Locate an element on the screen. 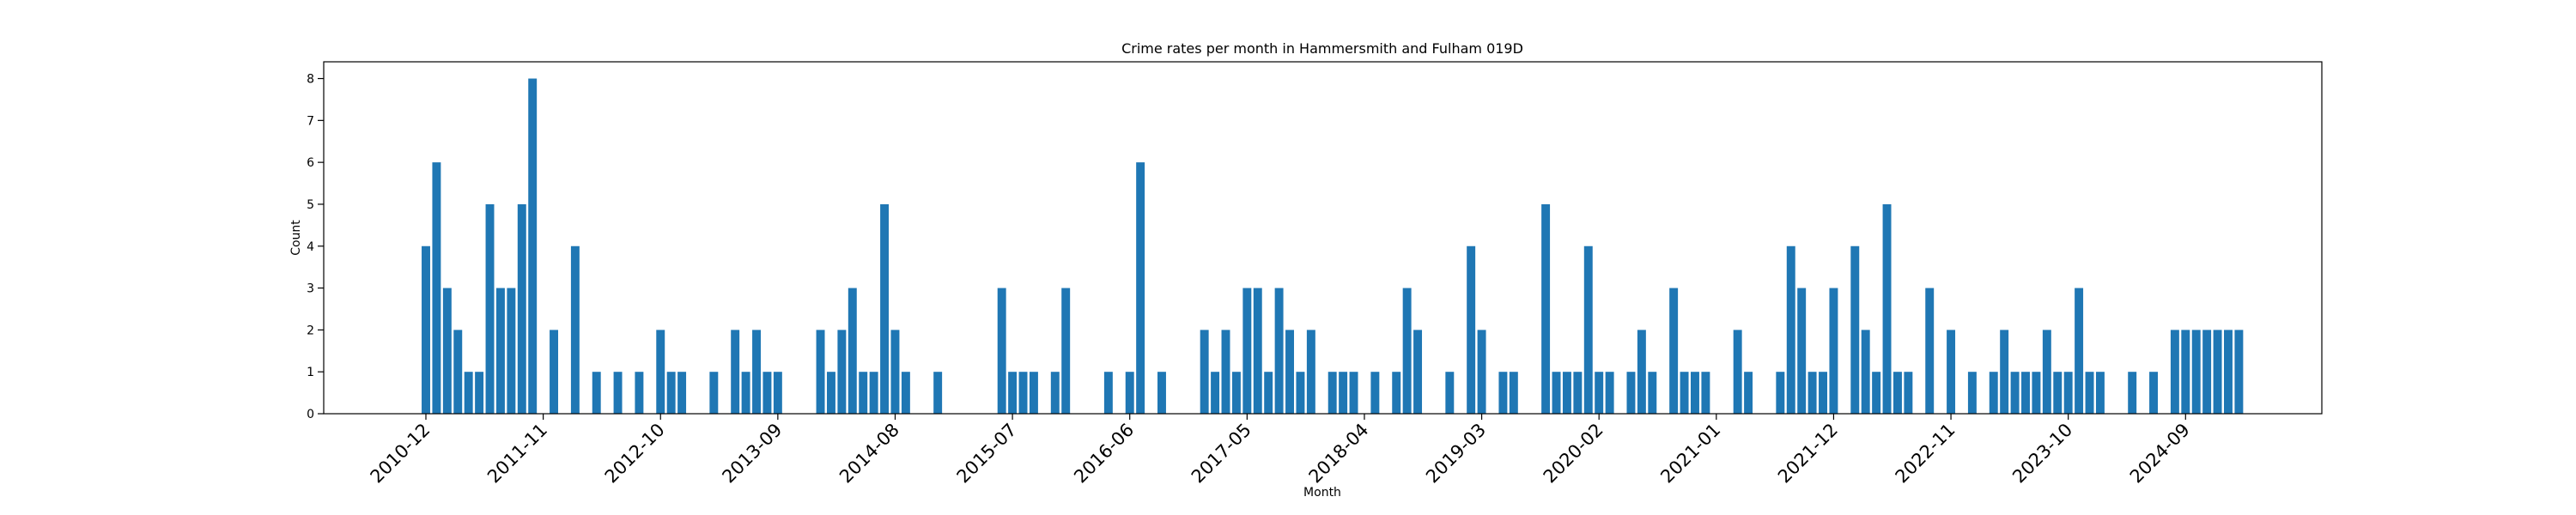 The height and width of the screenshot is (515, 2576). x-tick-label-2013-09: 2013-09 is located at coordinates (752, 454).